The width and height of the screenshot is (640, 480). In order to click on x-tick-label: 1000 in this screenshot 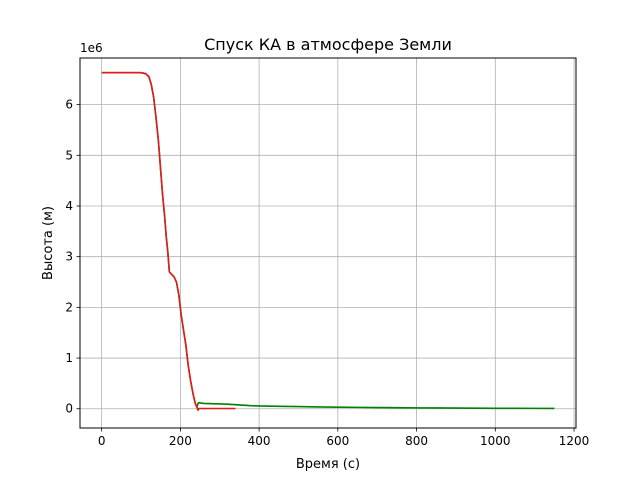, I will do `click(495, 441)`.